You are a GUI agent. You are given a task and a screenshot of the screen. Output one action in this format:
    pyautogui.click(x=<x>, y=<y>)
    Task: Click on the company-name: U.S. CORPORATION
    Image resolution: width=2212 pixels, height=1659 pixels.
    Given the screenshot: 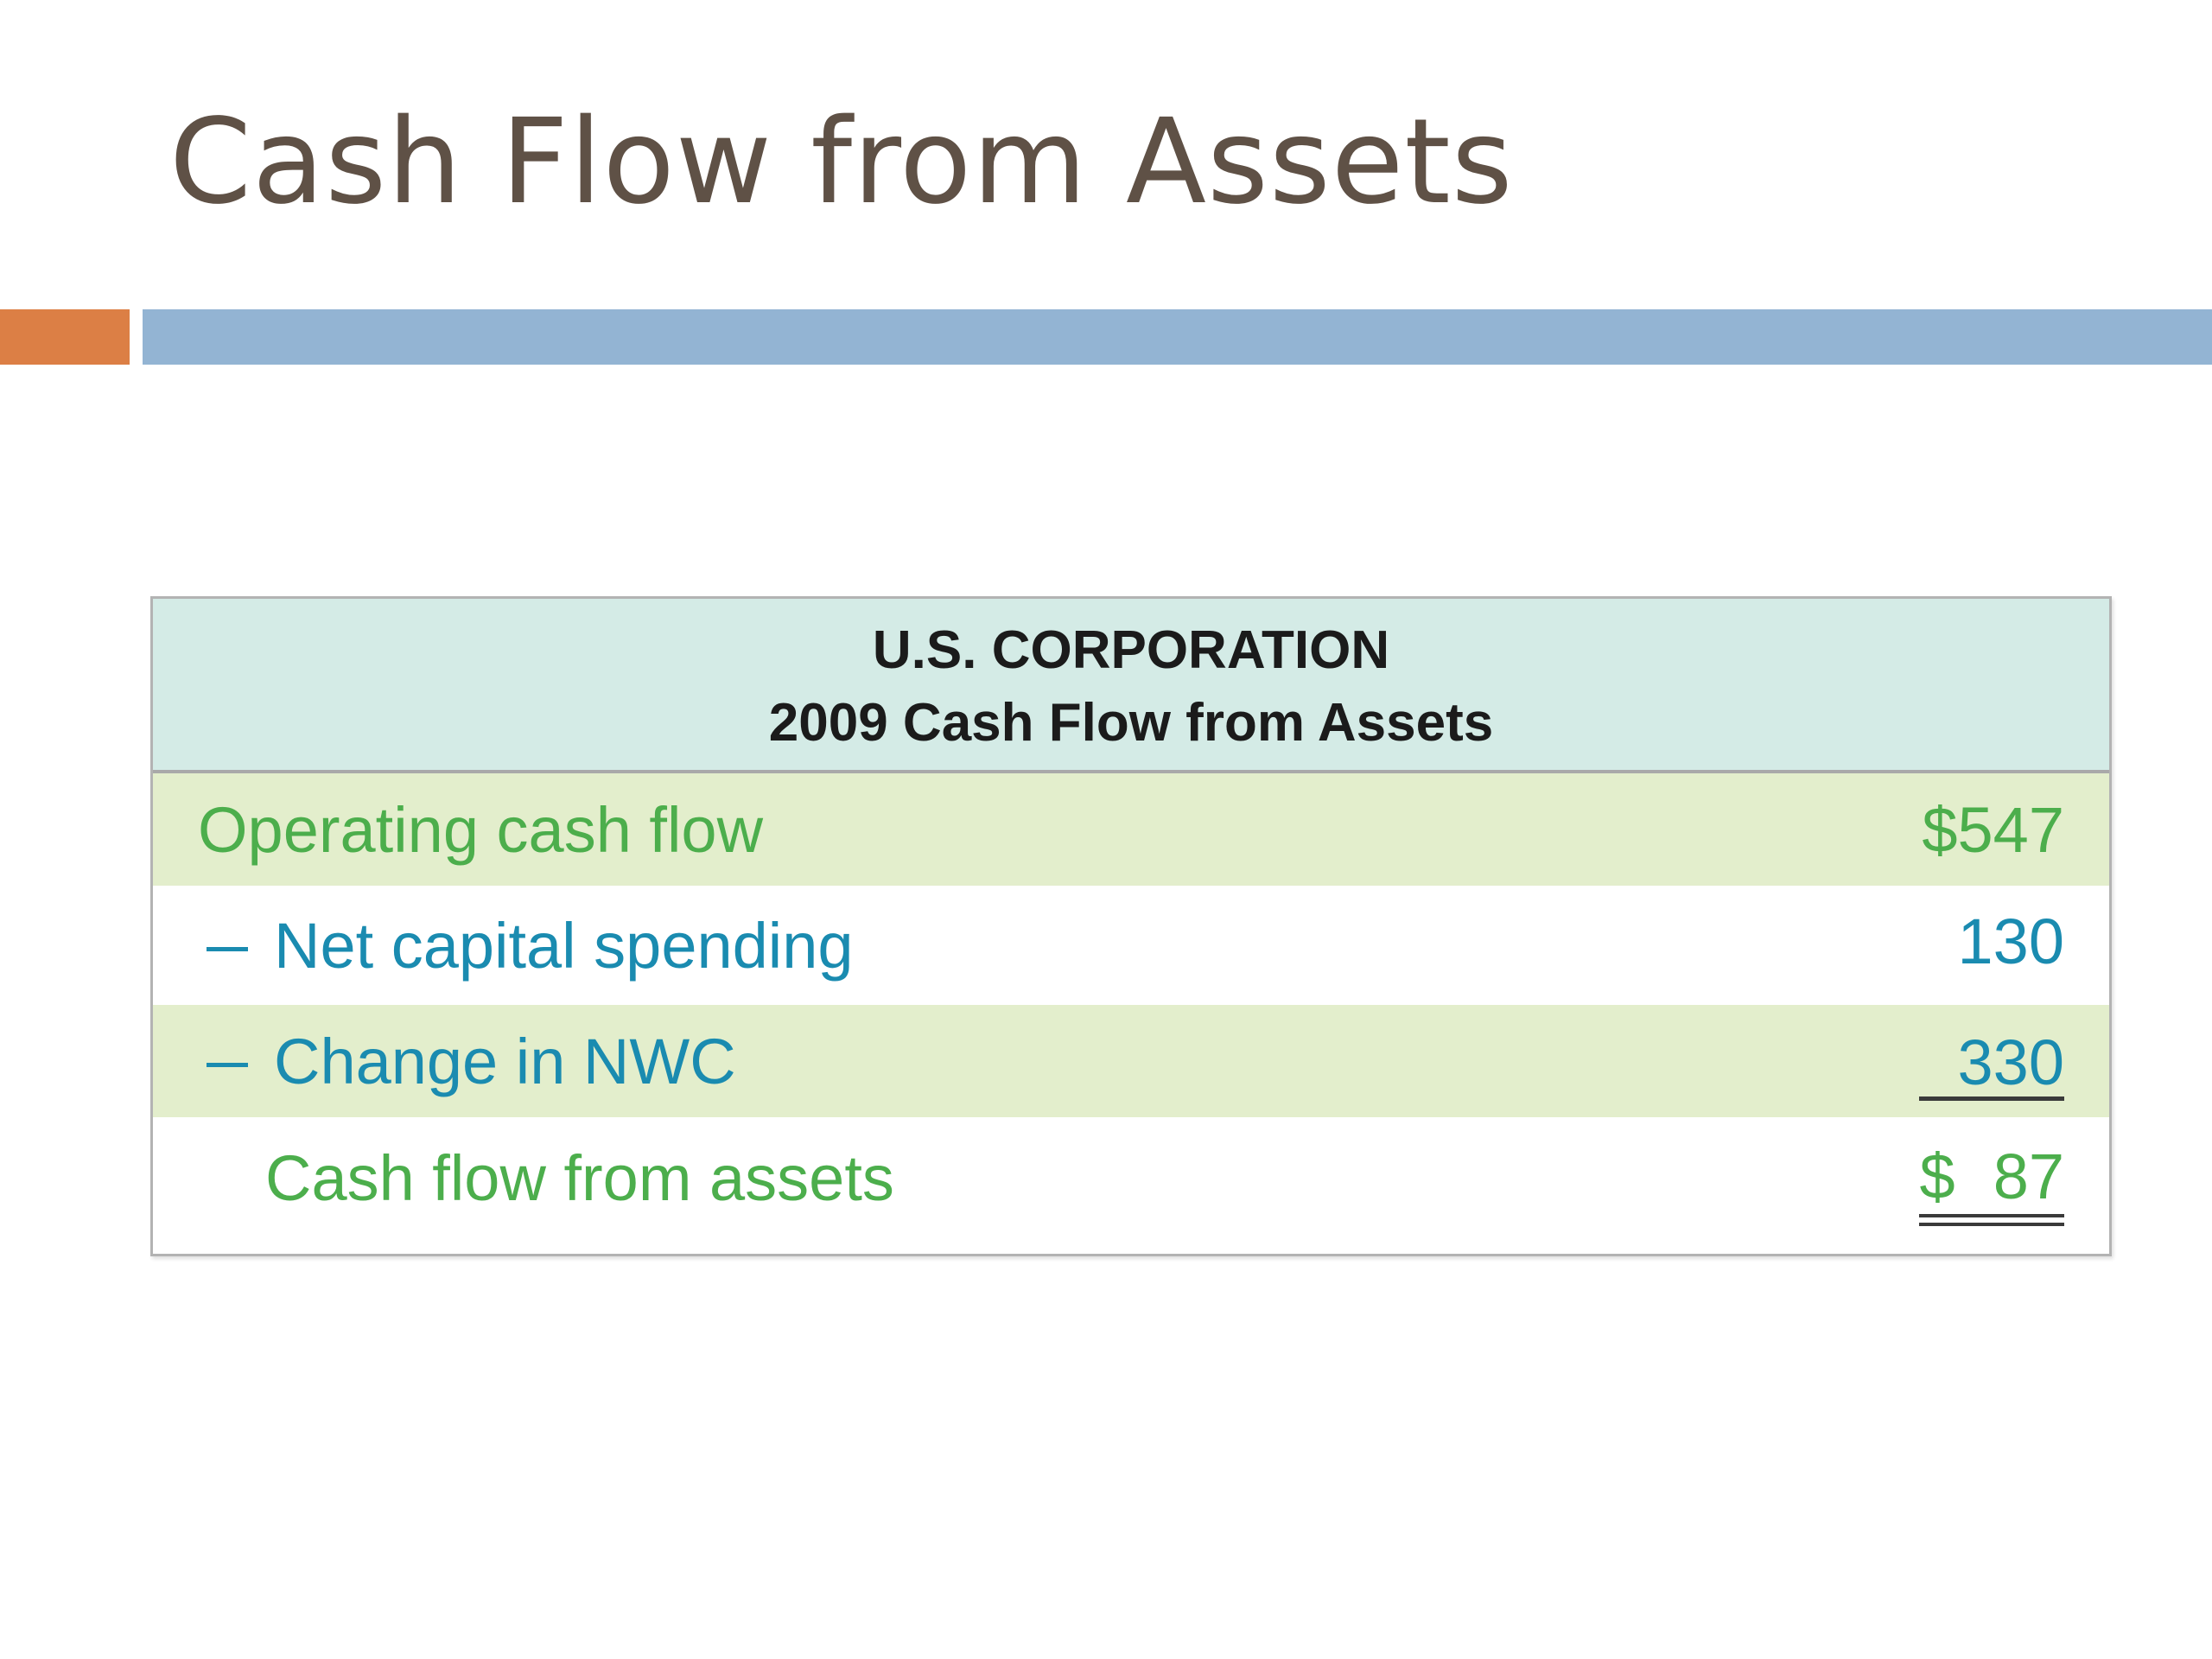 What is the action you would take?
    pyautogui.click(x=1131, y=650)
    